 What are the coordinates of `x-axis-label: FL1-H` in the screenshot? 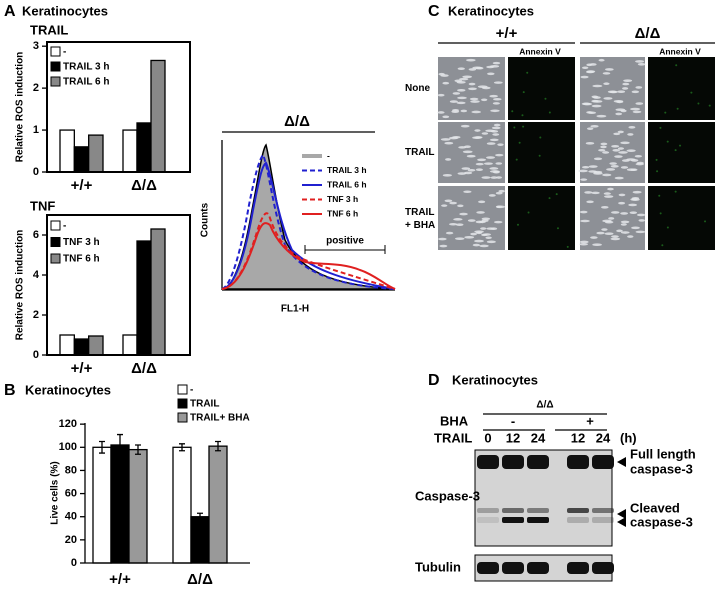 It's located at (295, 309).